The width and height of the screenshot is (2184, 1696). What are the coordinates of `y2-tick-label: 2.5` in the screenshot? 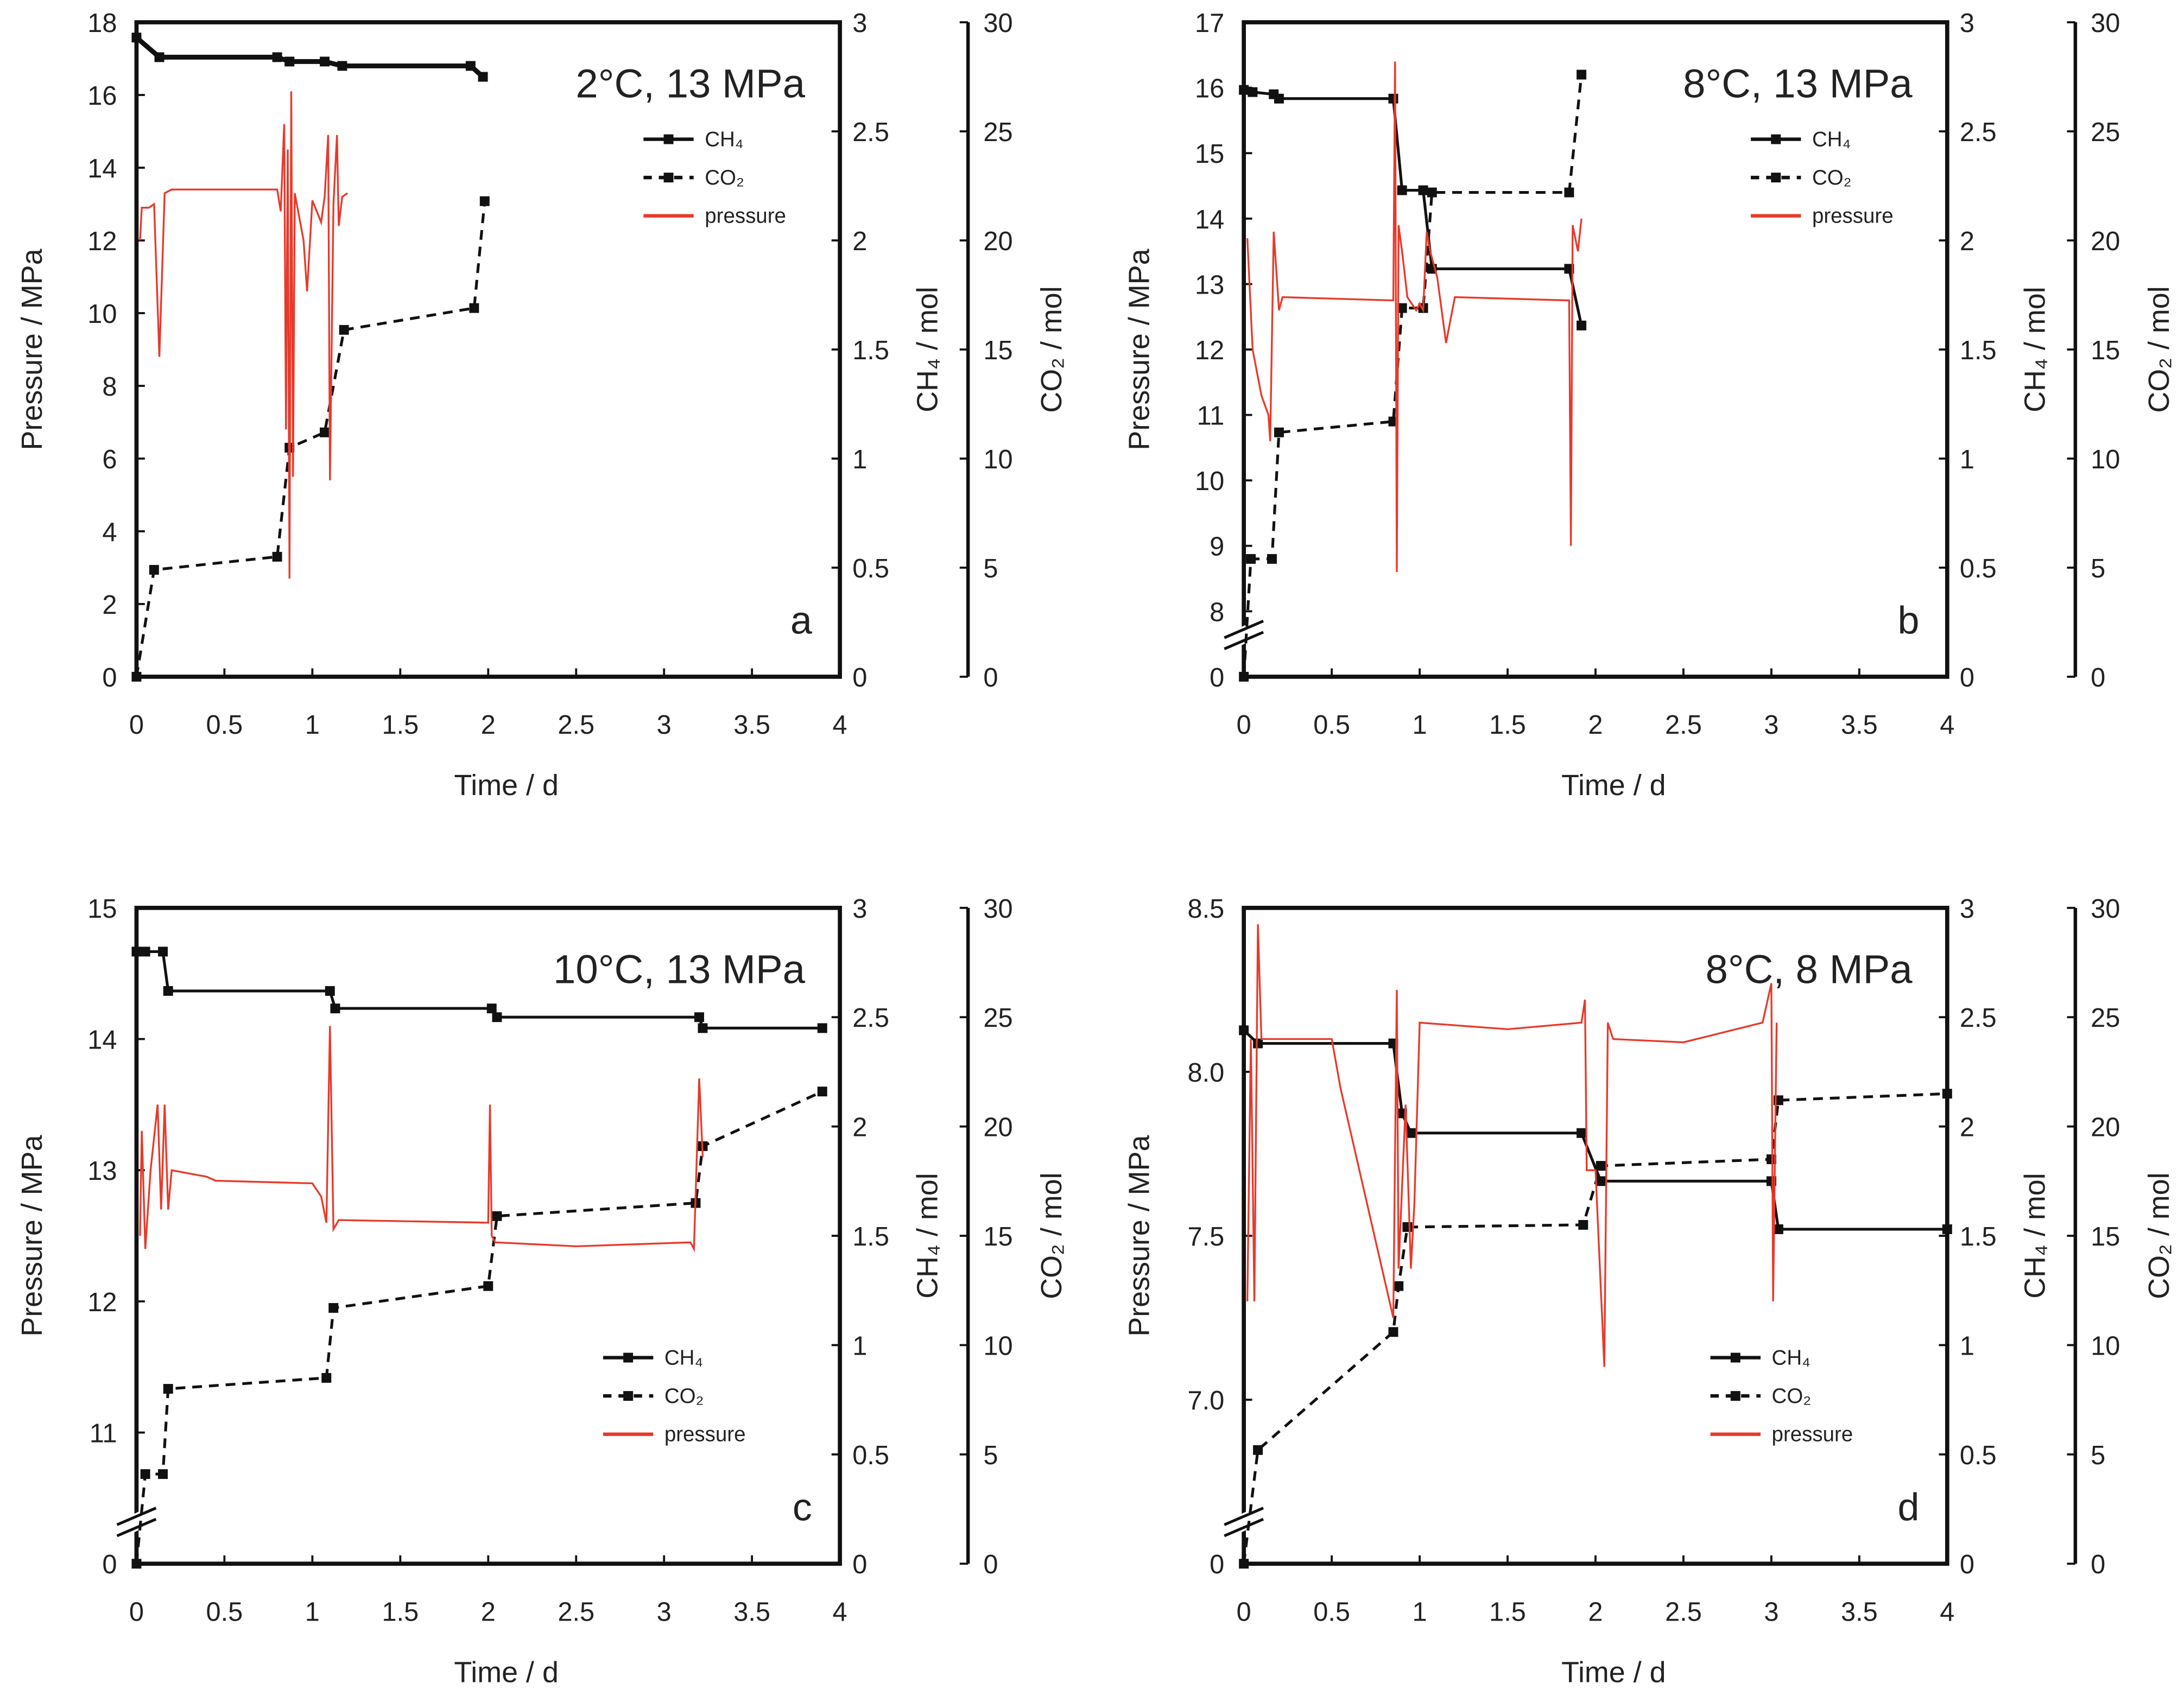 It's located at (870, 132).